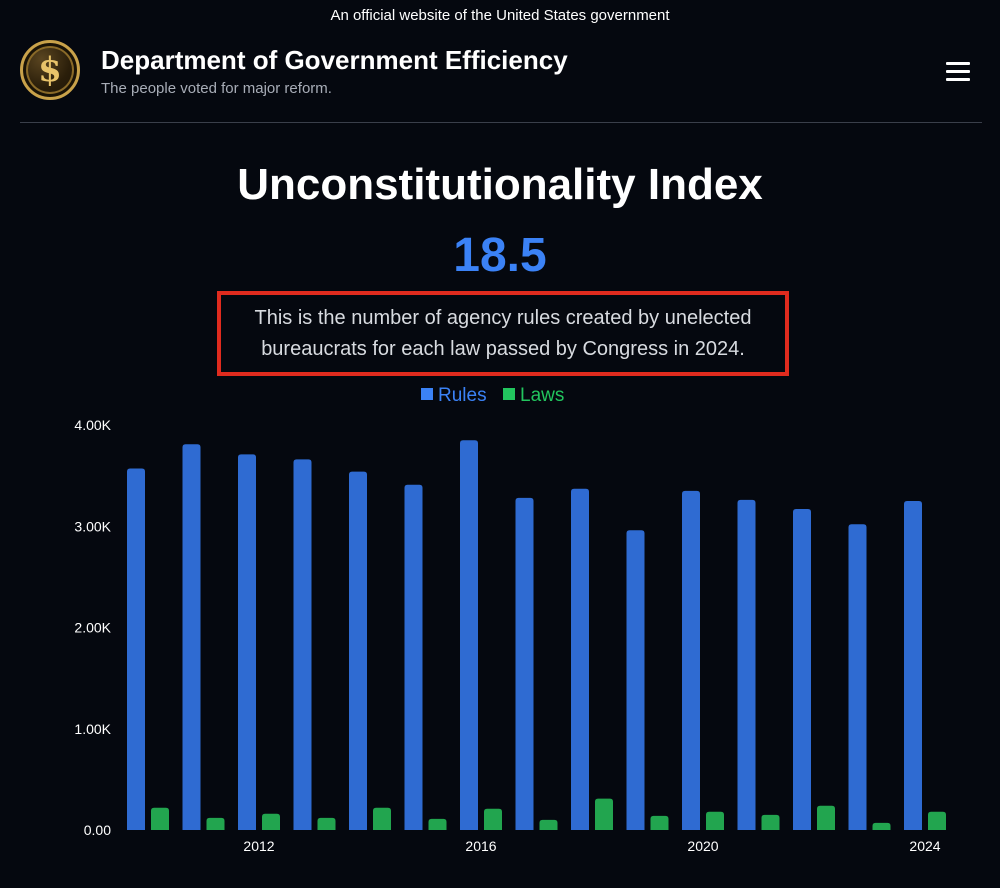  What do you see at coordinates (702, 846) in the screenshot?
I see `x-tick-label: 2020` at bounding box center [702, 846].